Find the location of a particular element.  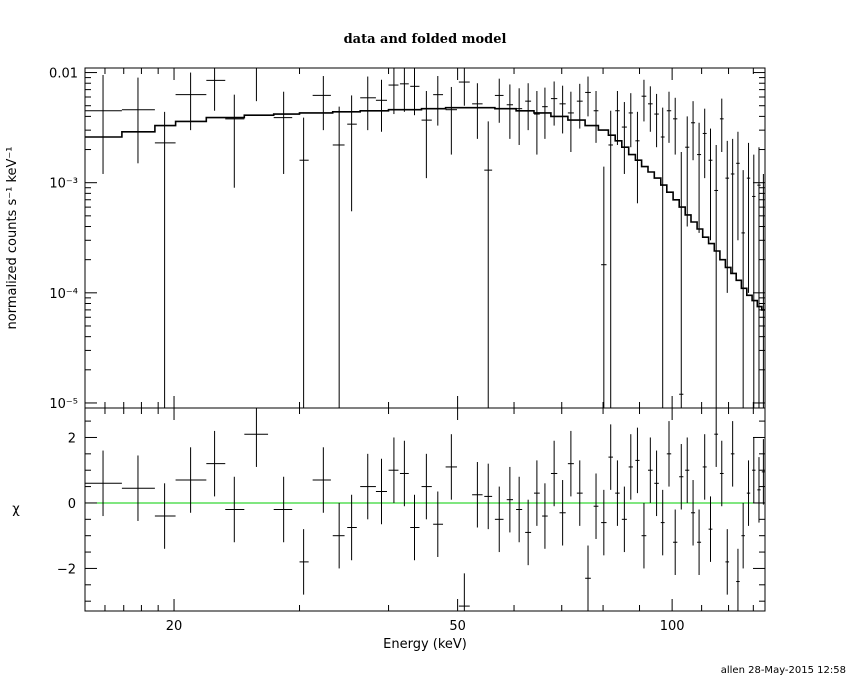

x-tick-label: 100 is located at coordinates (672, 626).